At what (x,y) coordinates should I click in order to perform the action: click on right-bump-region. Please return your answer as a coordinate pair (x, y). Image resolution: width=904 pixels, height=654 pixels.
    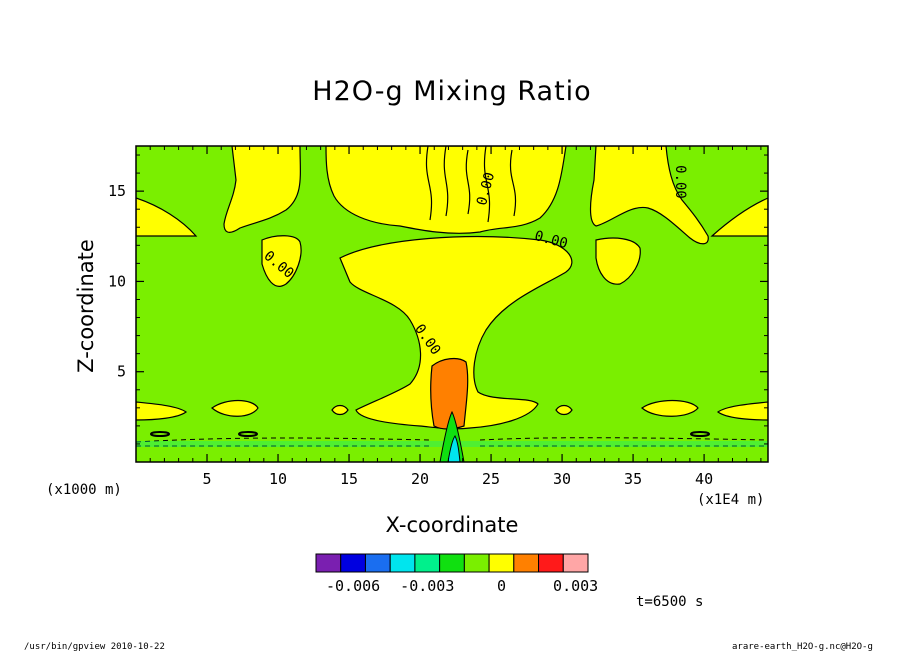
    Looking at the image, I should click on (618, 261).